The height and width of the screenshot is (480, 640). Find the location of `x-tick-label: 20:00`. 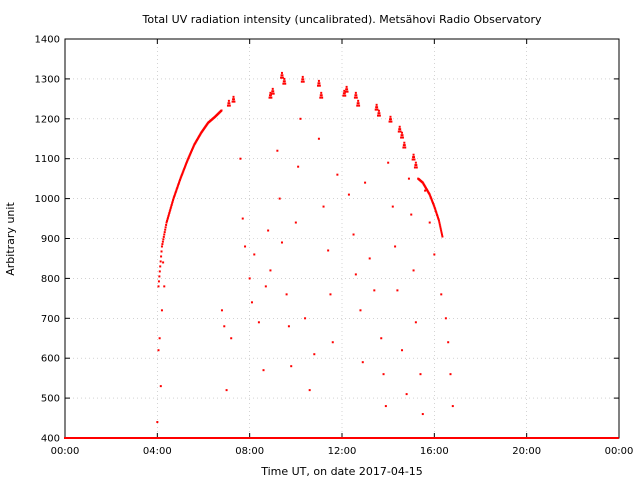

x-tick-label: 20:00 is located at coordinates (526, 451).